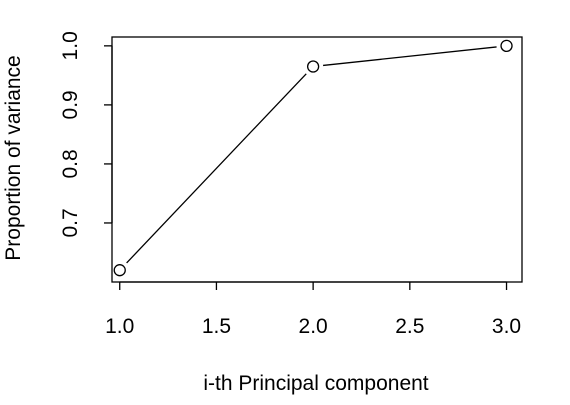  I want to click on x-tick-label: 1.5, so click(216, 326).